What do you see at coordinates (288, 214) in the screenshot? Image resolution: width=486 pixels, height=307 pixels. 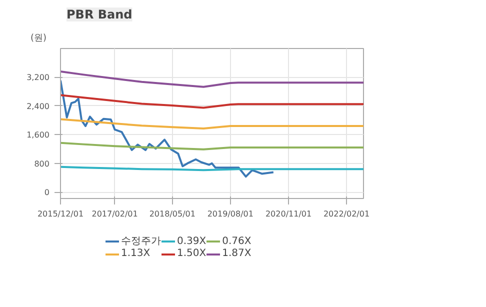 I see `x-tick-label: 2020/11/01` at bounding box center [288, 214].